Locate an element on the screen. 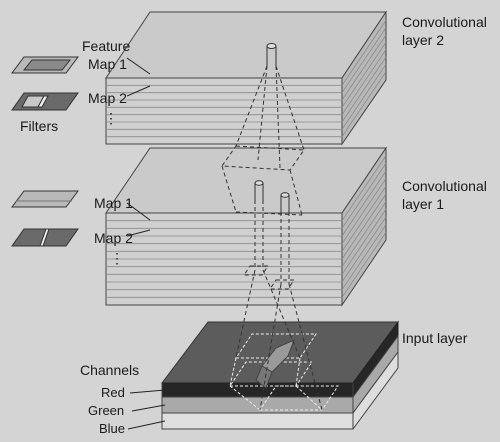  channel-green-label: Green is located at coordinates (106, 410).